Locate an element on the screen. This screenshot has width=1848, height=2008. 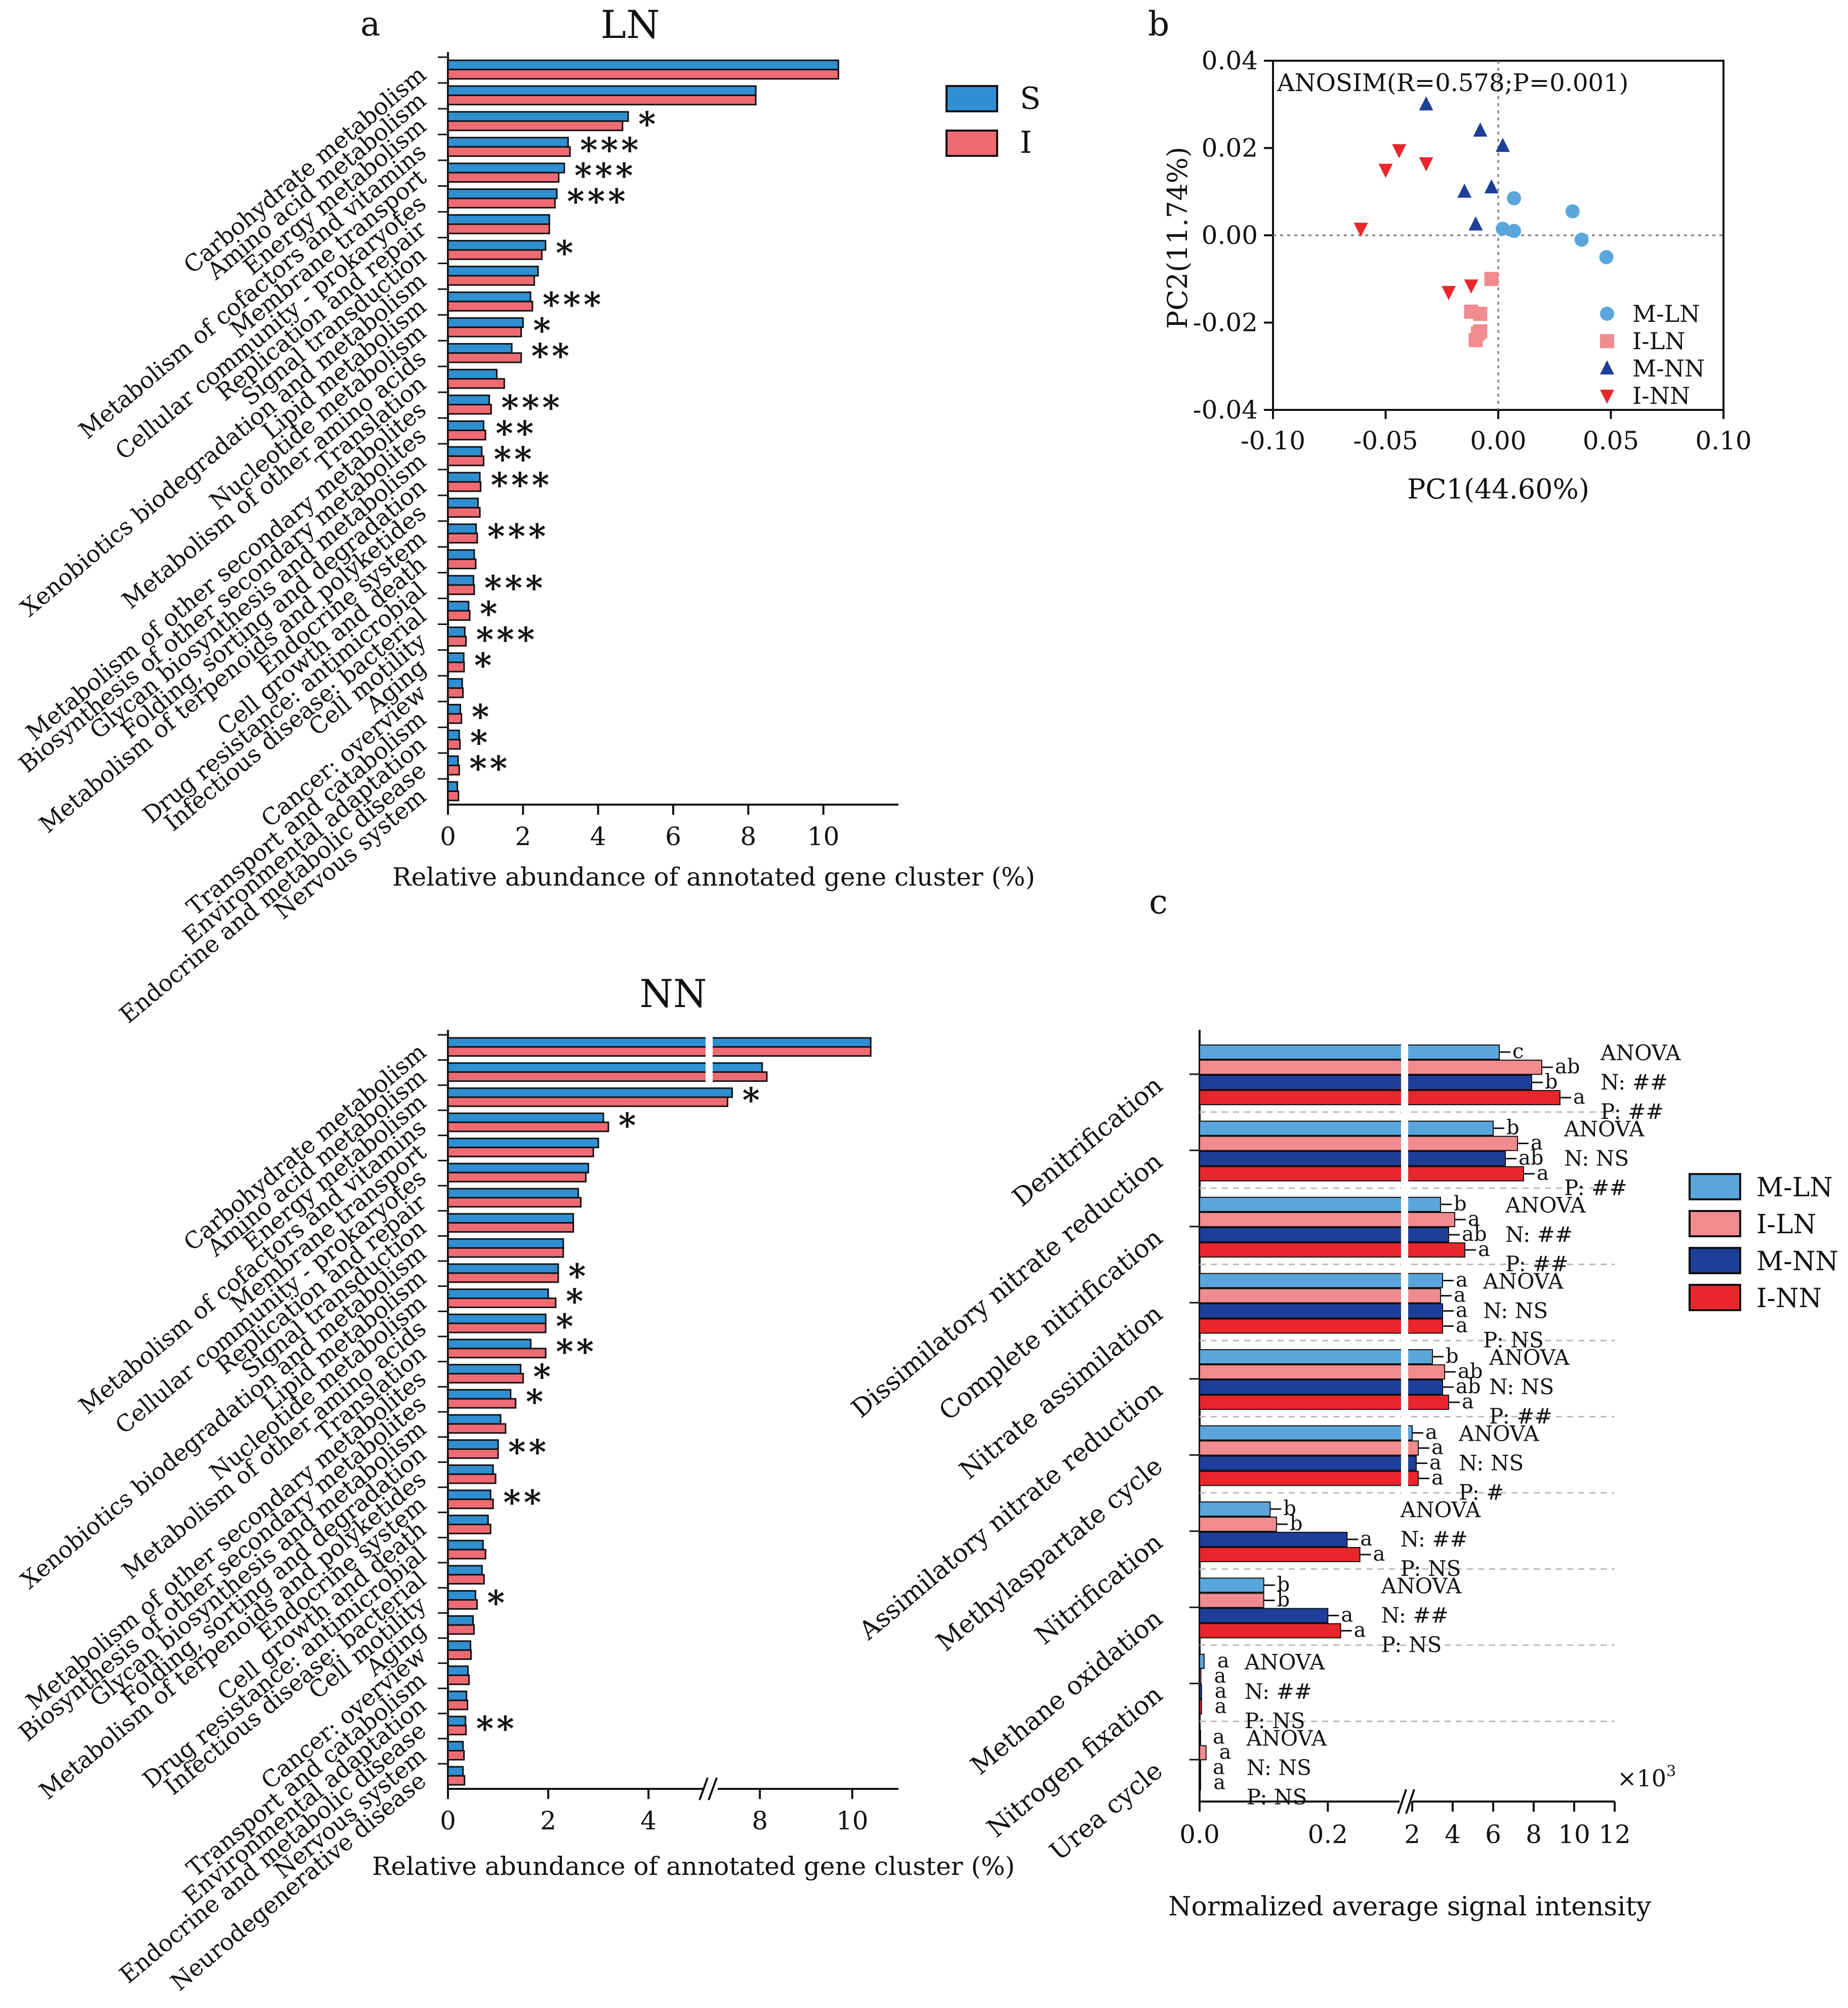
ln-x-tick-label: 10 is located at coordinates (824, 837).